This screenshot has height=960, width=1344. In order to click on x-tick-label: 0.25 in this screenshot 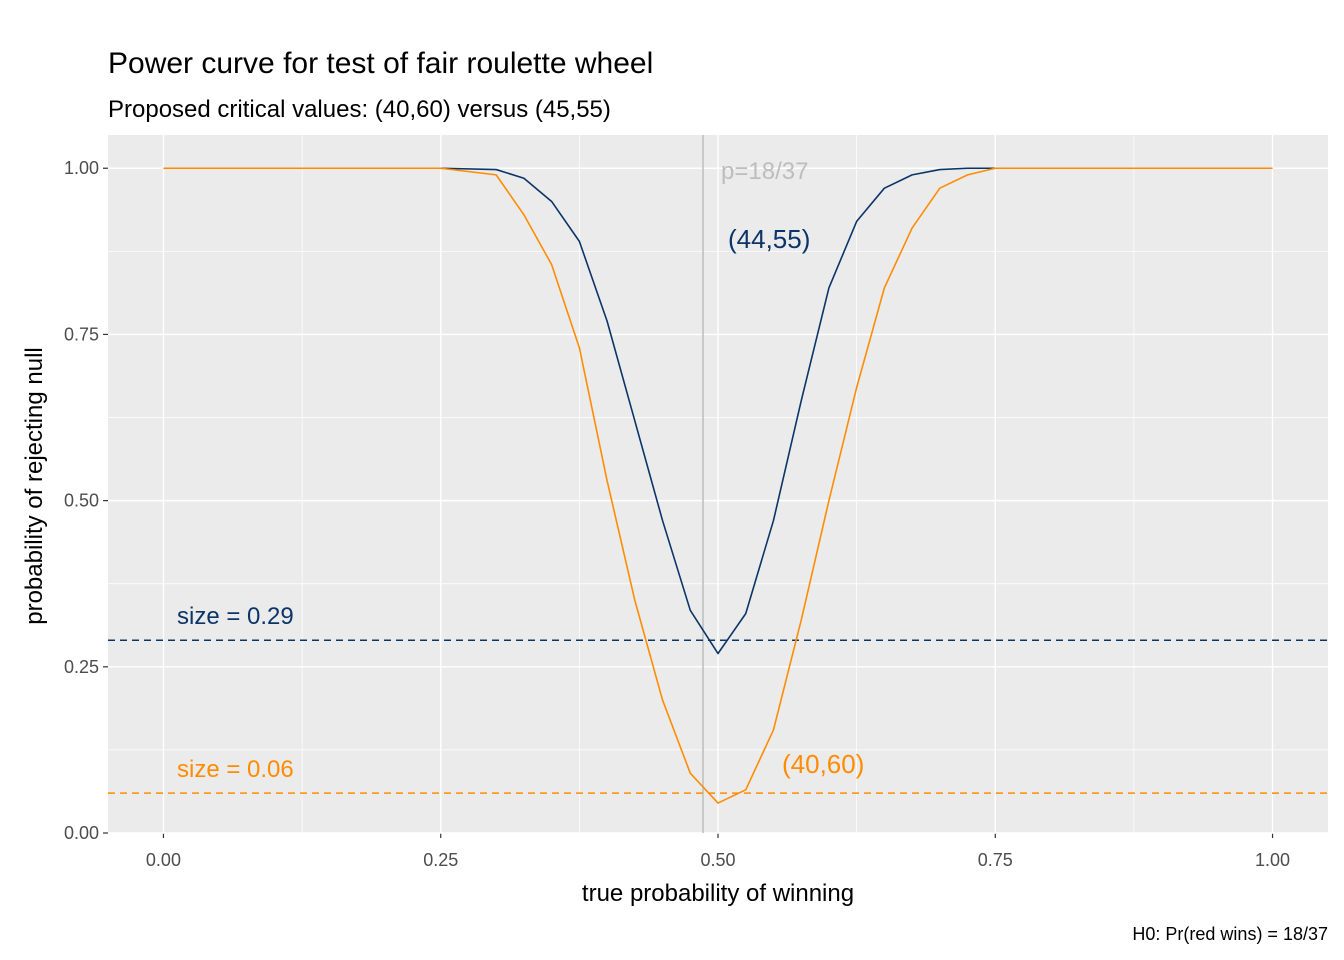, I will do `click(440, 860)`.